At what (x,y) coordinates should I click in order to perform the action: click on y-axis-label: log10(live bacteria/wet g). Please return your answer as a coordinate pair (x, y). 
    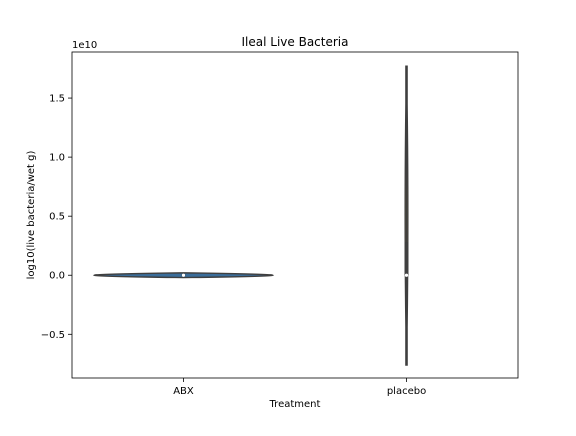
    Looking at the image, I should click on (31, 215).